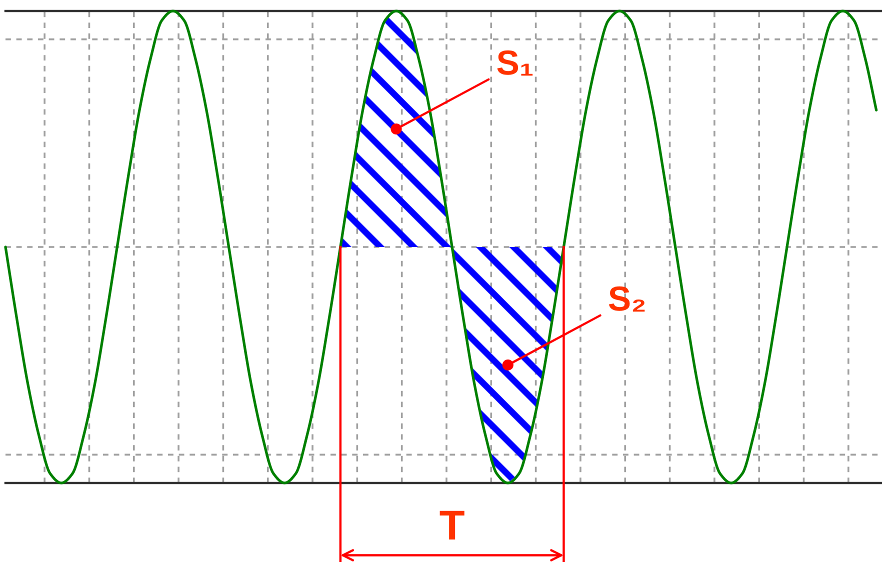  I want to click on series-label: S₂, so click(626, 299).